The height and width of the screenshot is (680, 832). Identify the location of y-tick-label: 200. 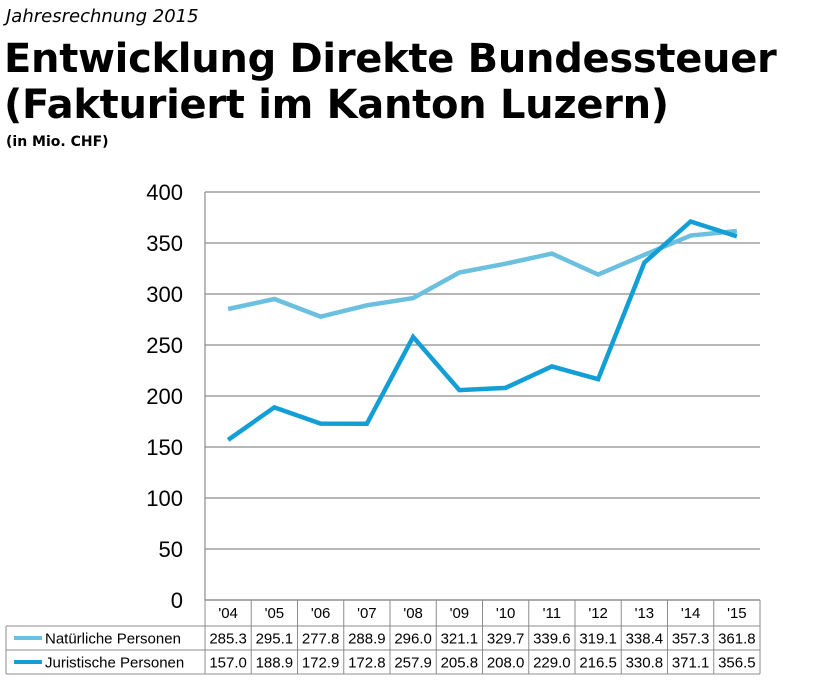
(164, 396).